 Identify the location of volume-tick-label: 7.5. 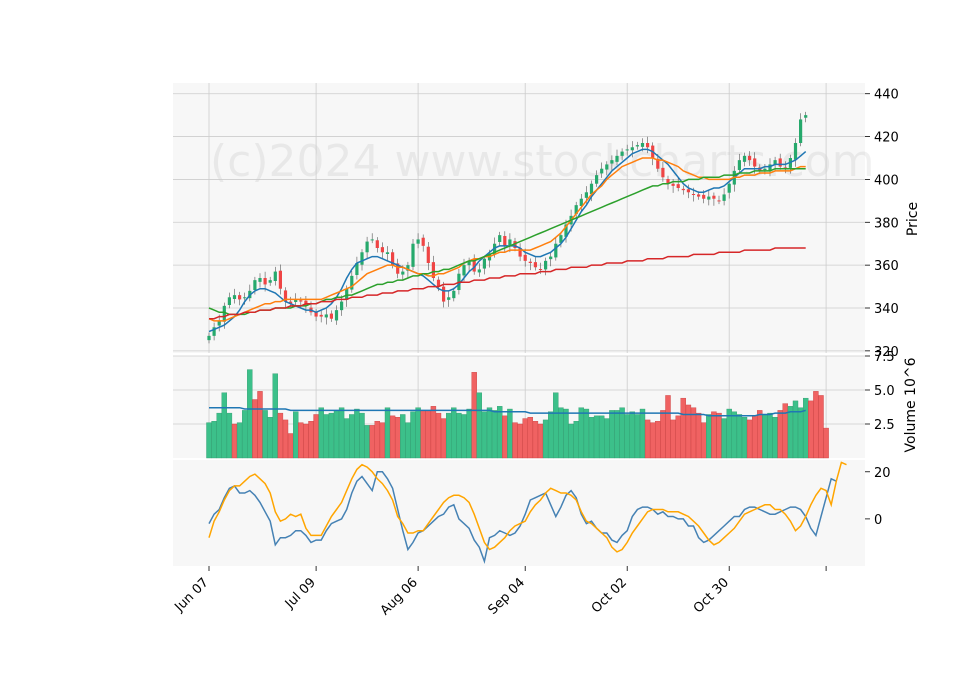
(884, 357).